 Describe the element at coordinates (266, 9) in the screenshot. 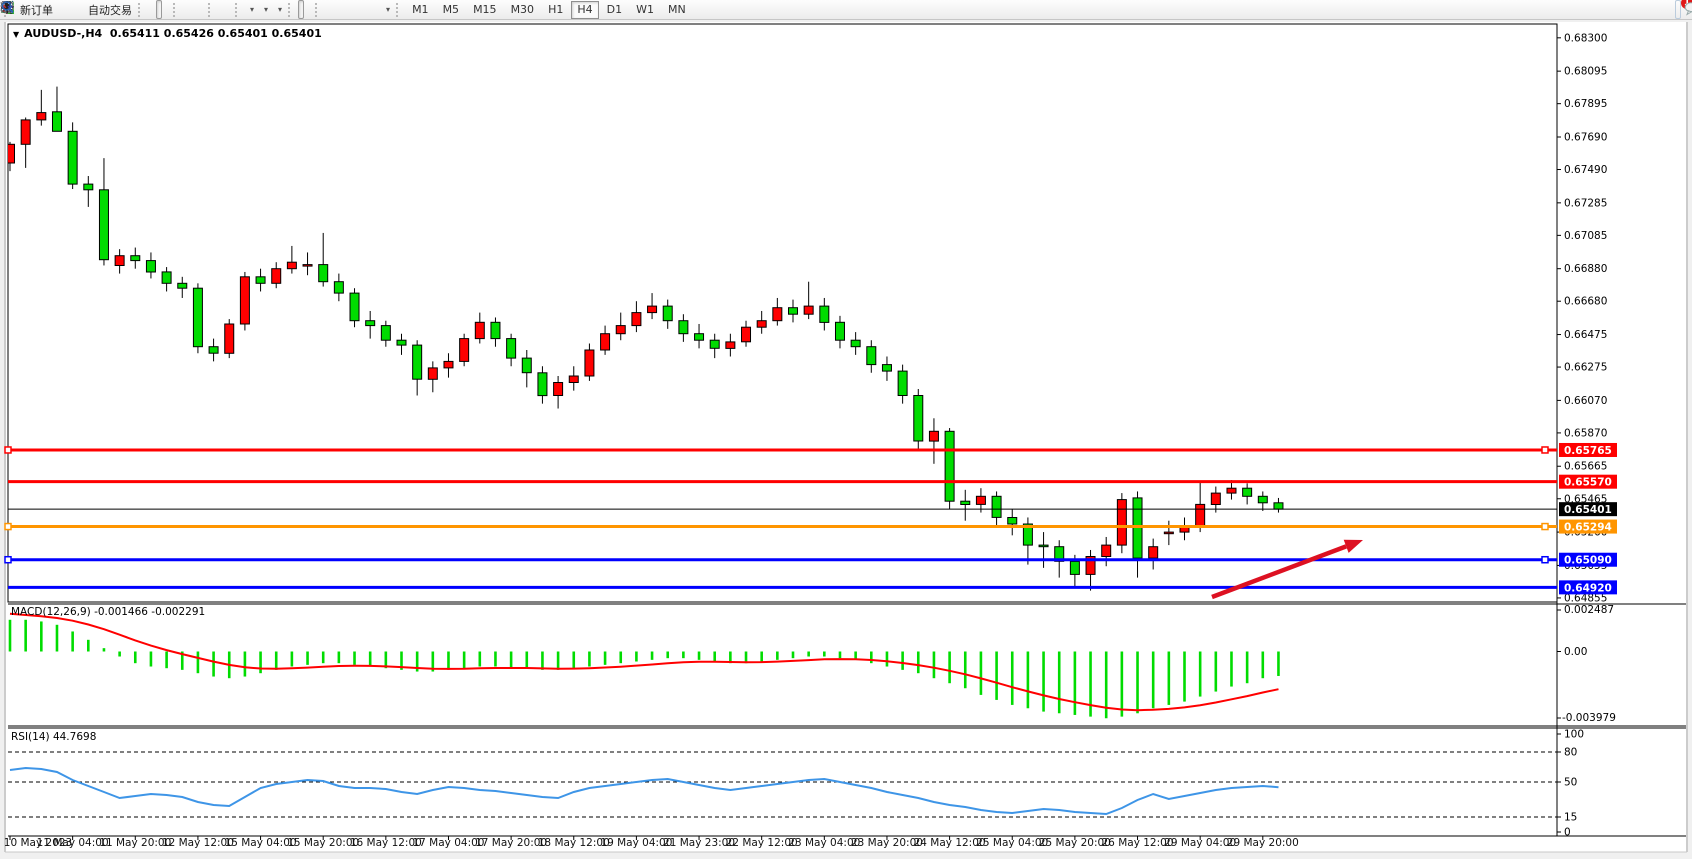

I see `periods-dropdown-caret: ▾` at that location.